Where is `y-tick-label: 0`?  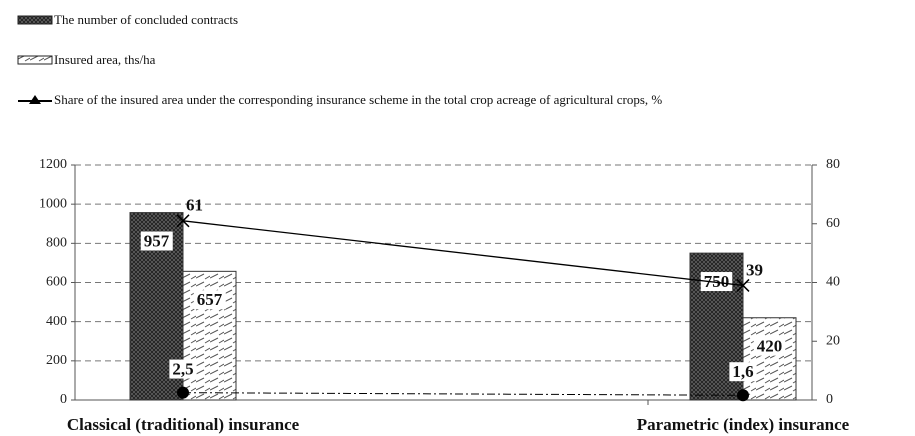
y-tick-label: 0 is located at coordinates (63, 399).